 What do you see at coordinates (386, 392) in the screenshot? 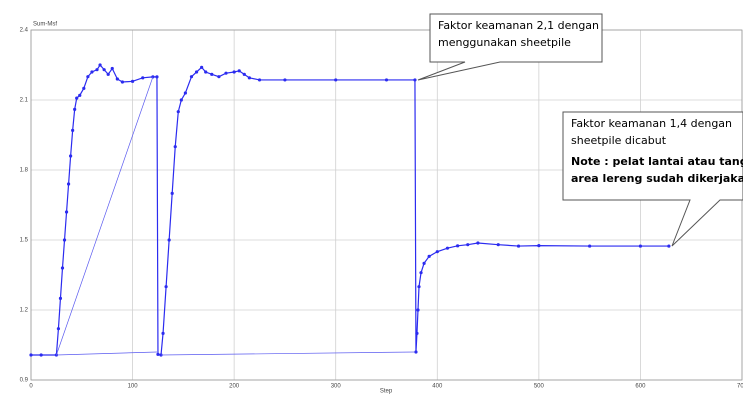
I see `x-axis-label: Step` at bounding box center [386, 392].